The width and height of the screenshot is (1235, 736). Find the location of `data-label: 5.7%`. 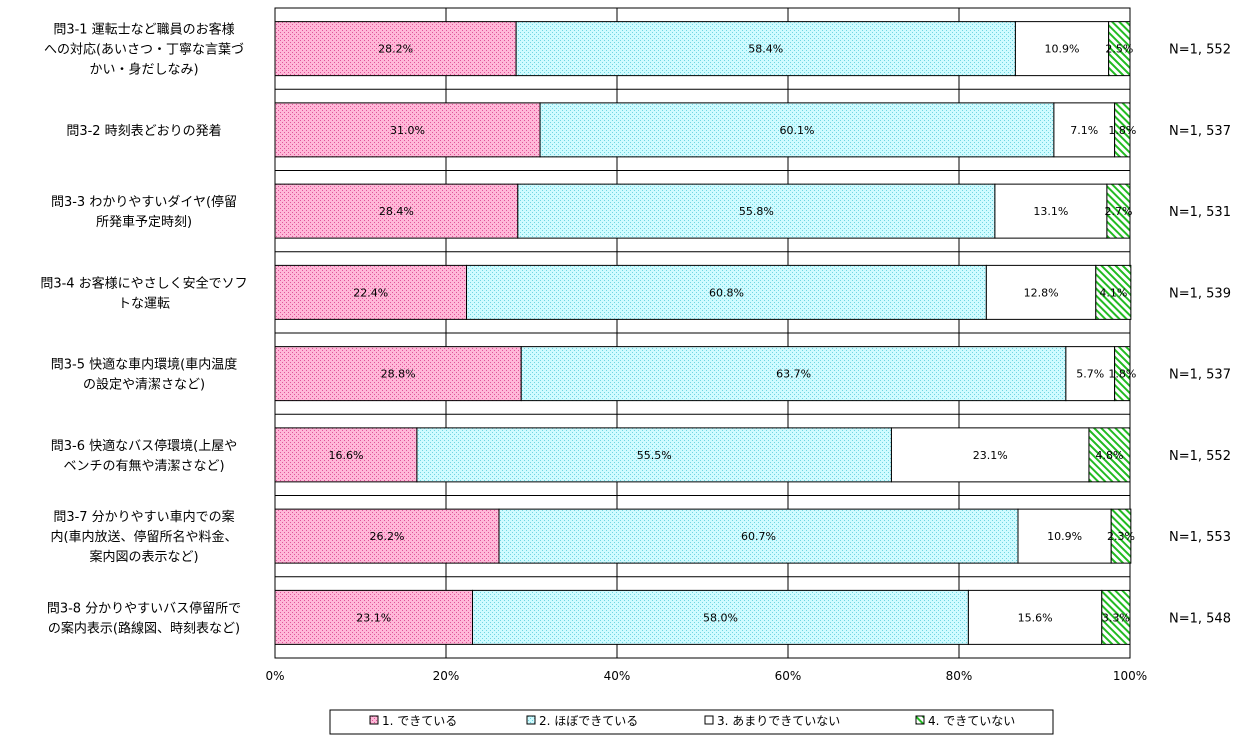

data-label: 5.7% is located at coordinates (1090, 374).